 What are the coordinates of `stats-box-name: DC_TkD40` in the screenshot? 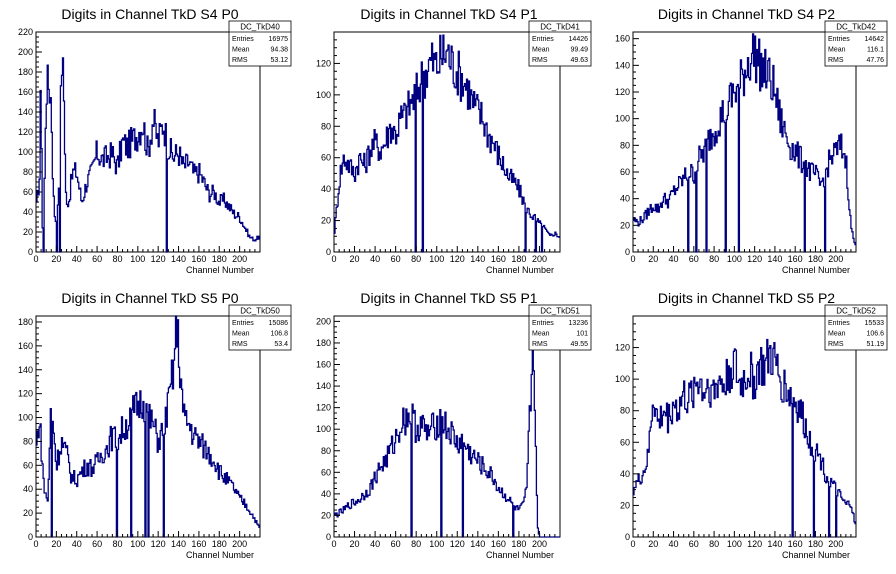 It's located at (260, 27).